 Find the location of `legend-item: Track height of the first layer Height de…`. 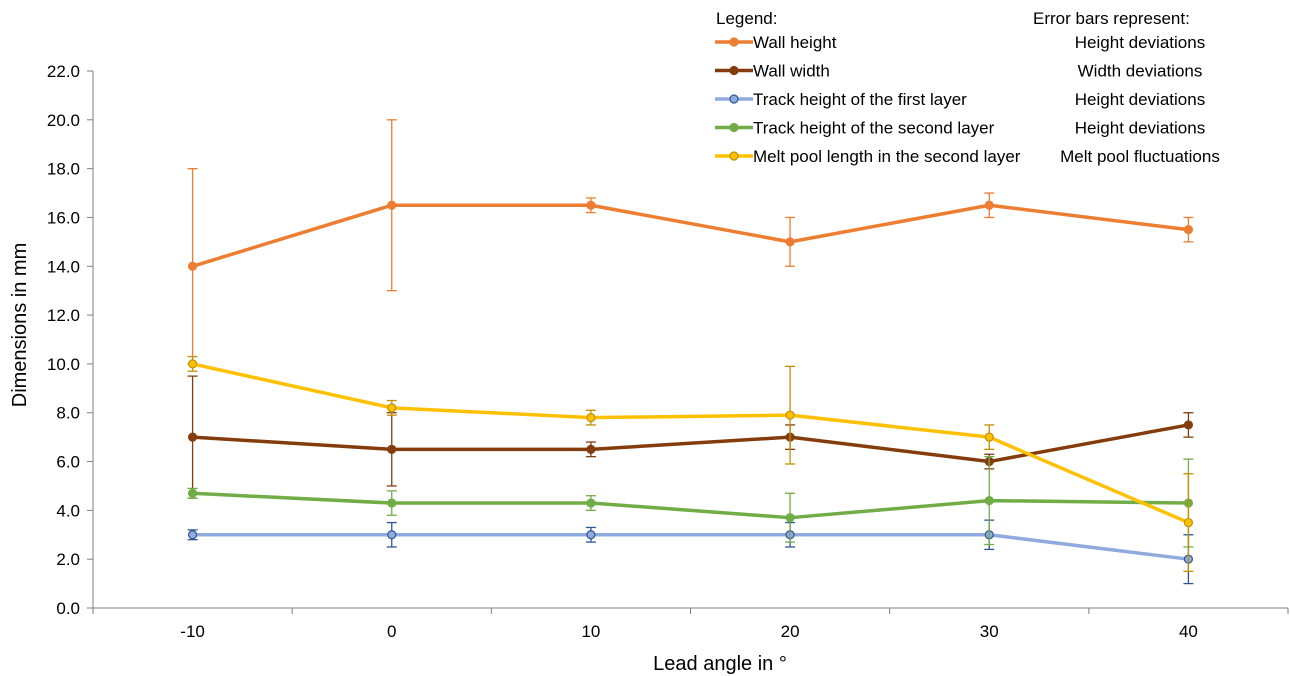

legend-item: Track height of the first layer Height de… is located at coordinates (960, 99).